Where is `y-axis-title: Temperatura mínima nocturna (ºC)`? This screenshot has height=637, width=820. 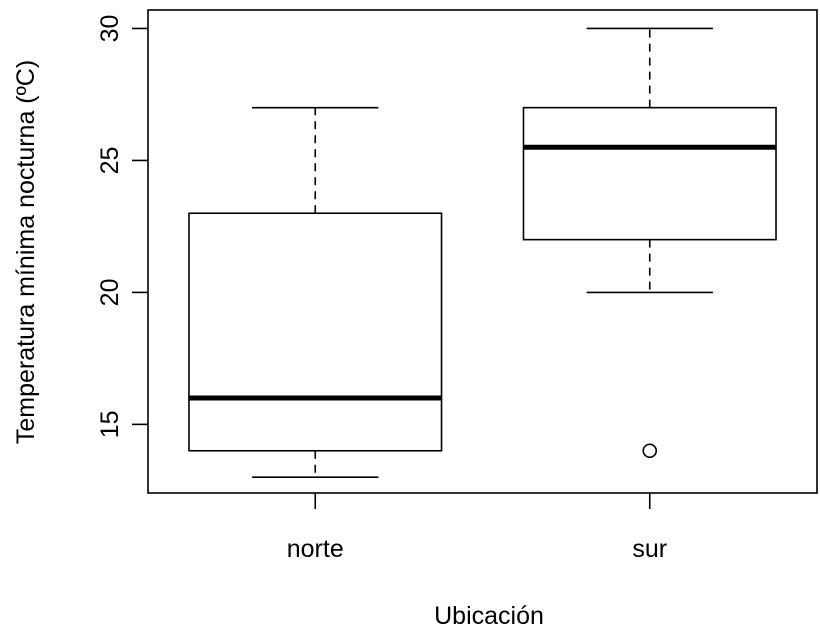
y-axis-title: Temperatura mínima nocturna (ºC) is located at coordinates (26, 252).